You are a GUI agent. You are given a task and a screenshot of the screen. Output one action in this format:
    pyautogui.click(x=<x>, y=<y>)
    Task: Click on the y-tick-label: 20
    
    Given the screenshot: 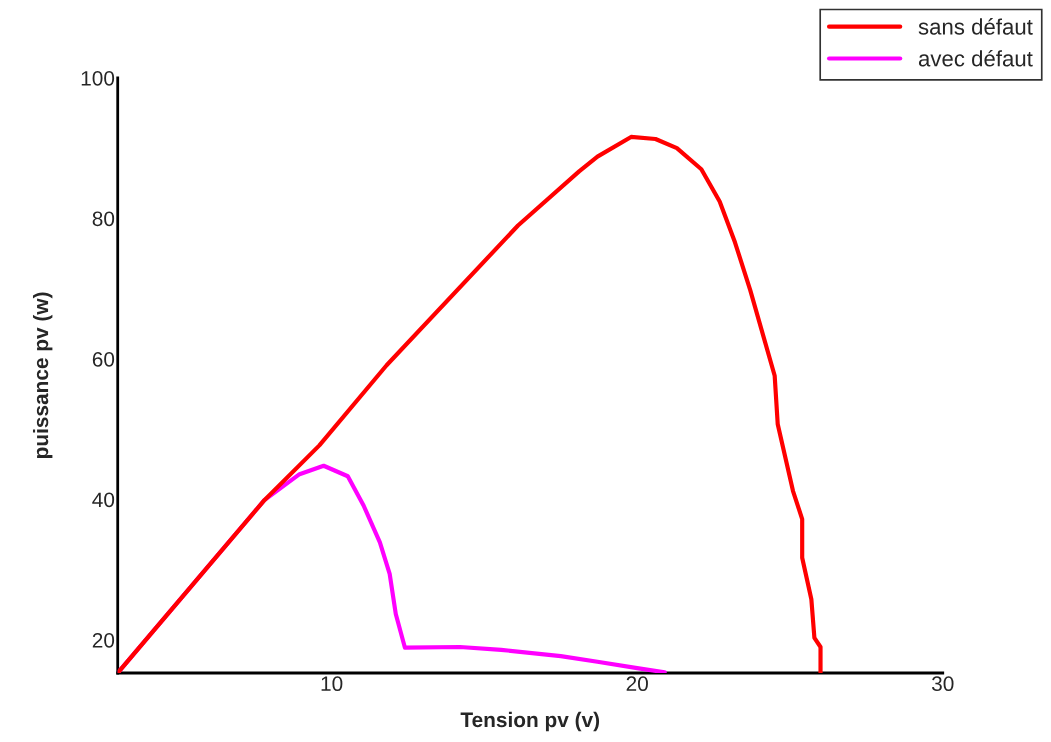 What is the action you would take?
    pyautogui.click(x=103, y=640)
    